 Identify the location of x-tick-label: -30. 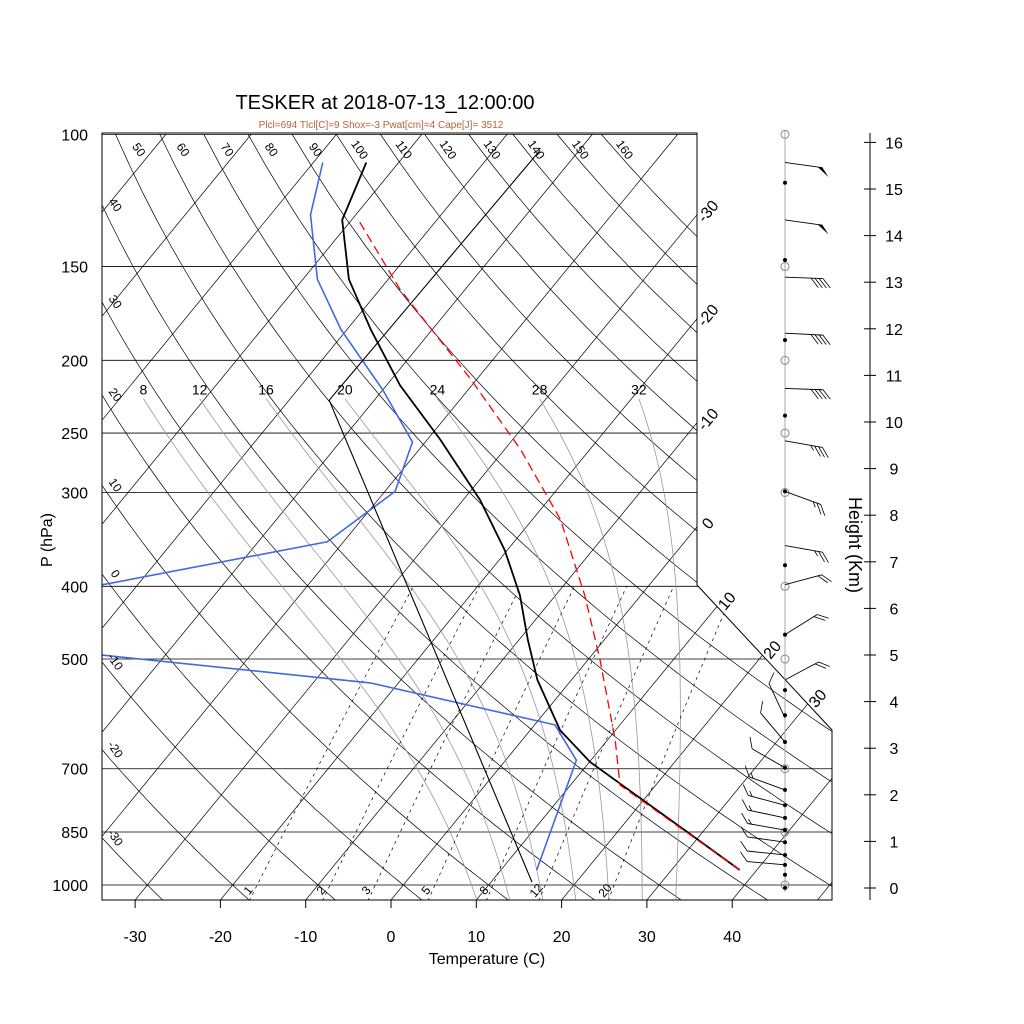
(135, 937).